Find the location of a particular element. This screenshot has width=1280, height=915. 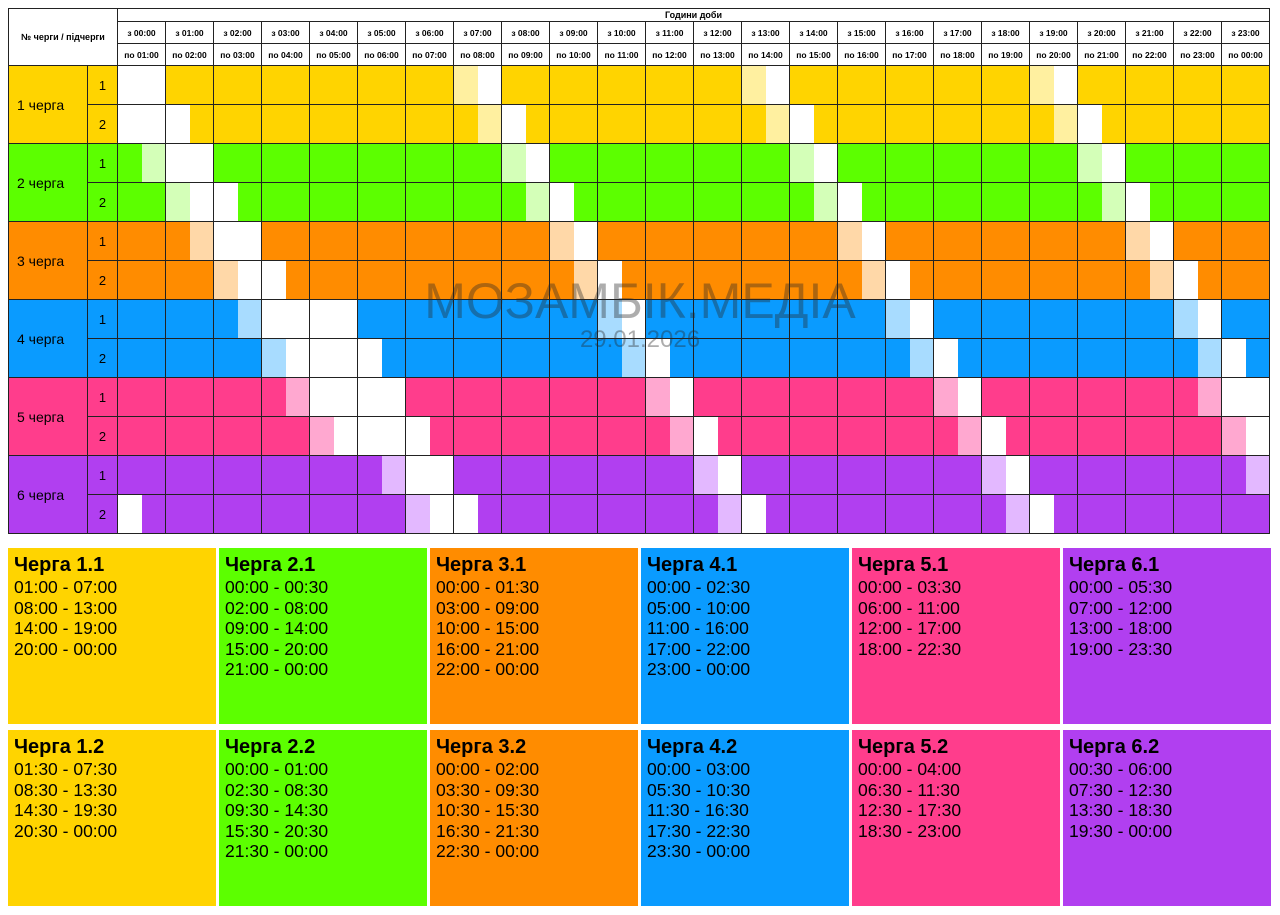

queue-card-title: Черга 6.2 is located at coordinates (1114, 747).